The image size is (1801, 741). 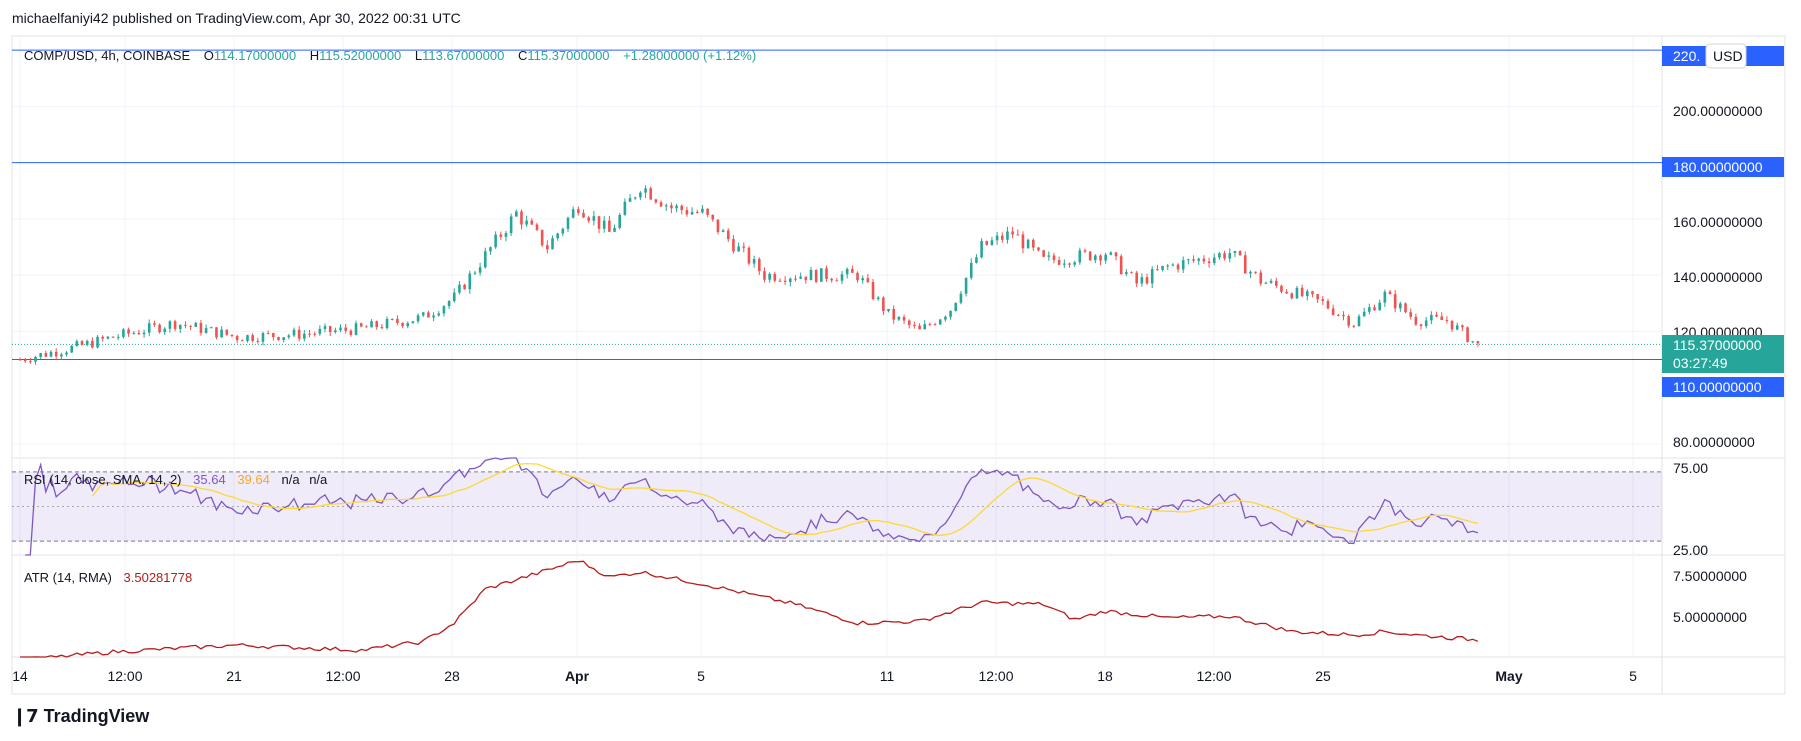 I want to click on level-110-tag, so click(x=1723, y=387).